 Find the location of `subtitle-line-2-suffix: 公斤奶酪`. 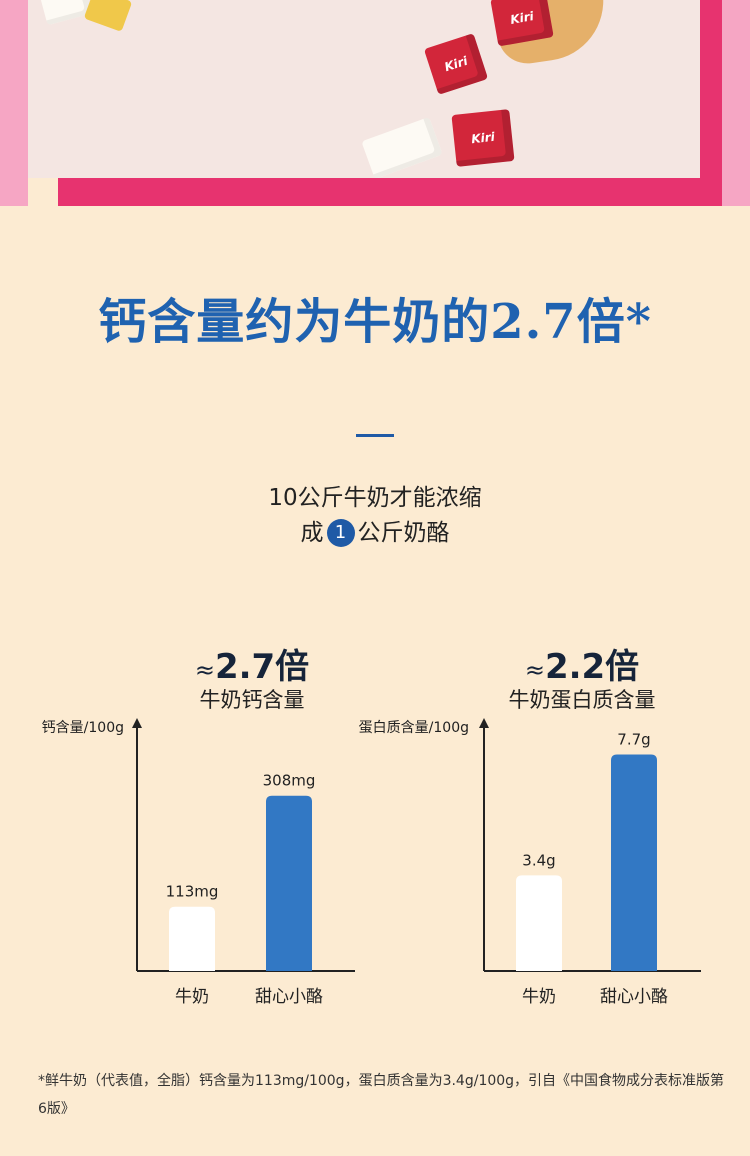

subtitle-line-2-suffix: 公斤奶酪 is located at coordinates (403, 533).